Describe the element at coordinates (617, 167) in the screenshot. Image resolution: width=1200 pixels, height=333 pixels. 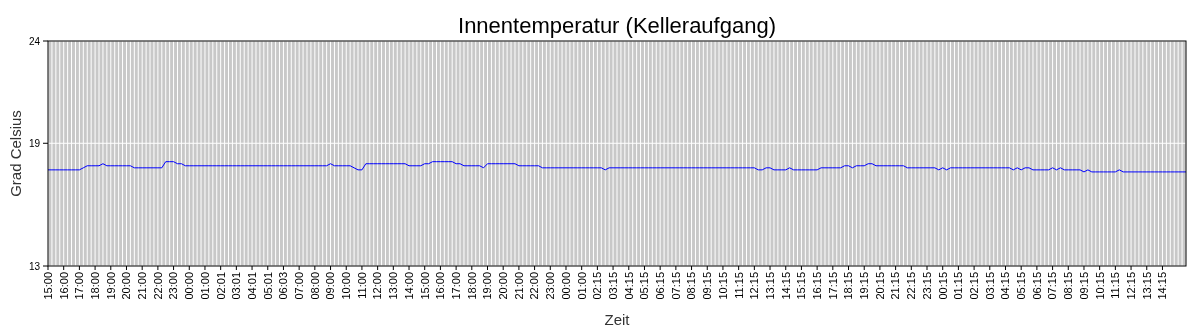
I see `line-series` at that location.